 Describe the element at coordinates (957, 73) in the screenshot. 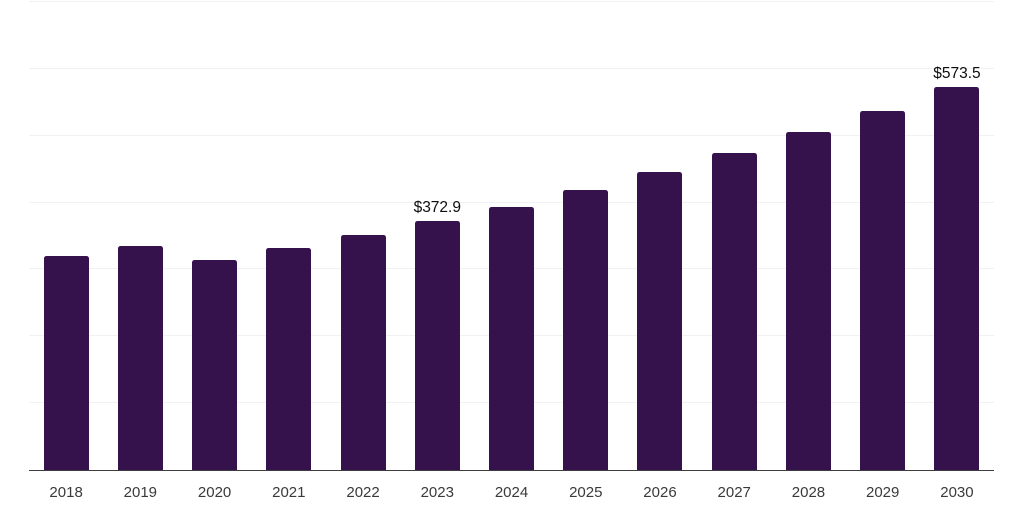

I see `bar-value-label-2030: $573.5` at that location.